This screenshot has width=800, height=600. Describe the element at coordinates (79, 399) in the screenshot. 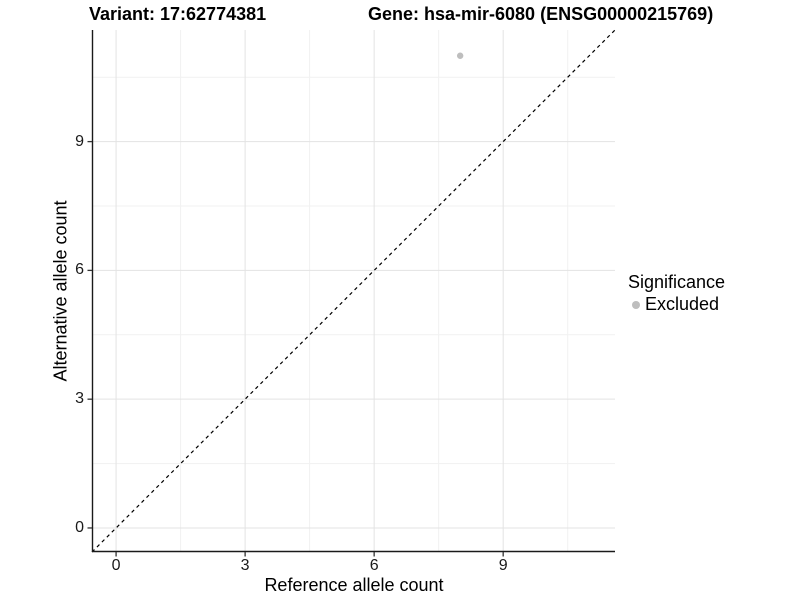

I see `y-tick-label: 3` at that location.